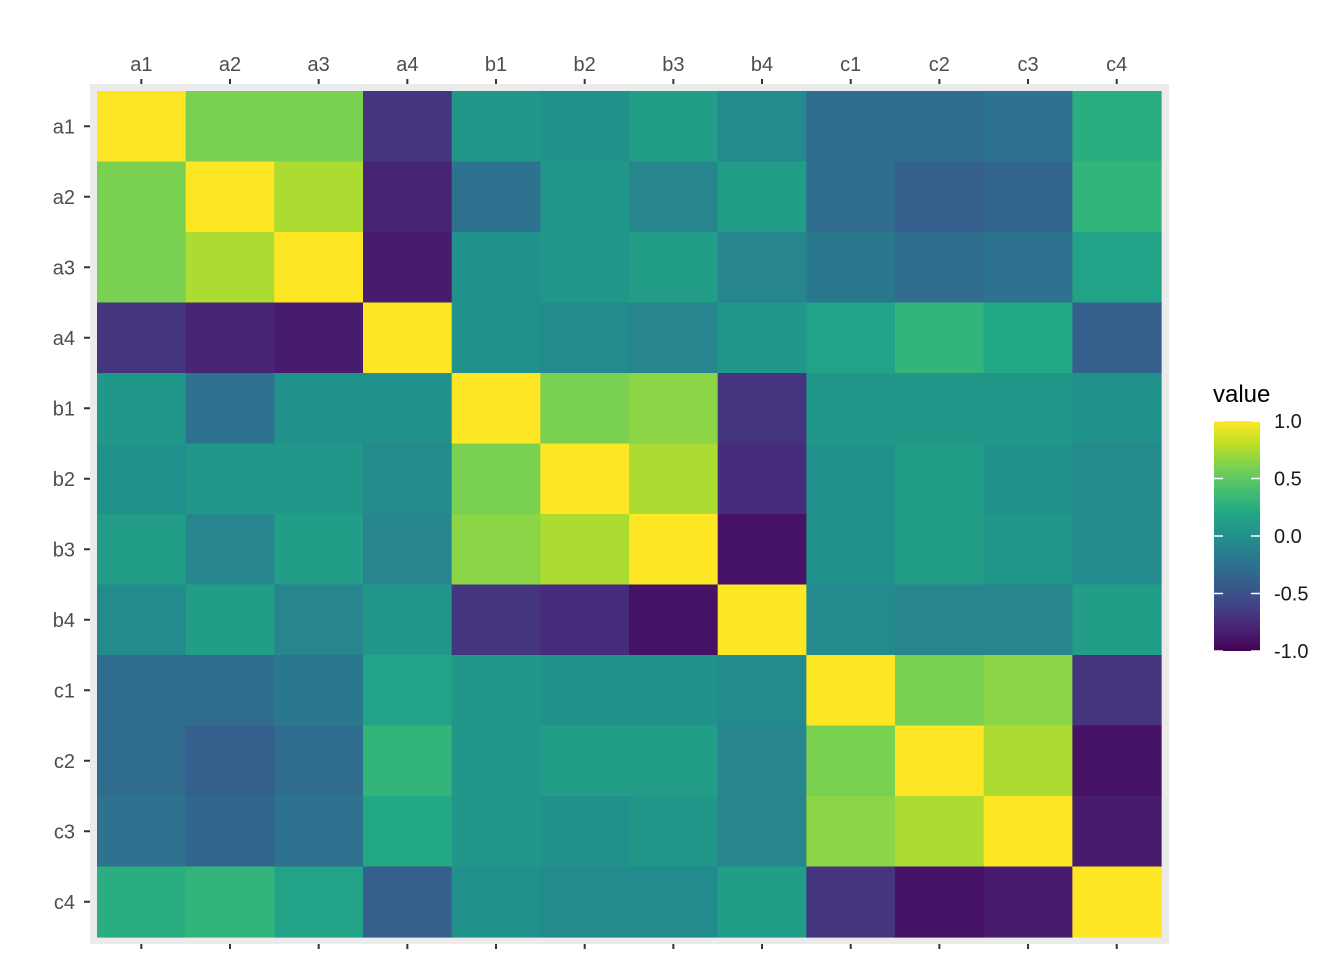  What do you see at coordinates (585, 902) in the screenshot?
I see `heatmap-cell-c4-b2` at bounding box center [585, 902].